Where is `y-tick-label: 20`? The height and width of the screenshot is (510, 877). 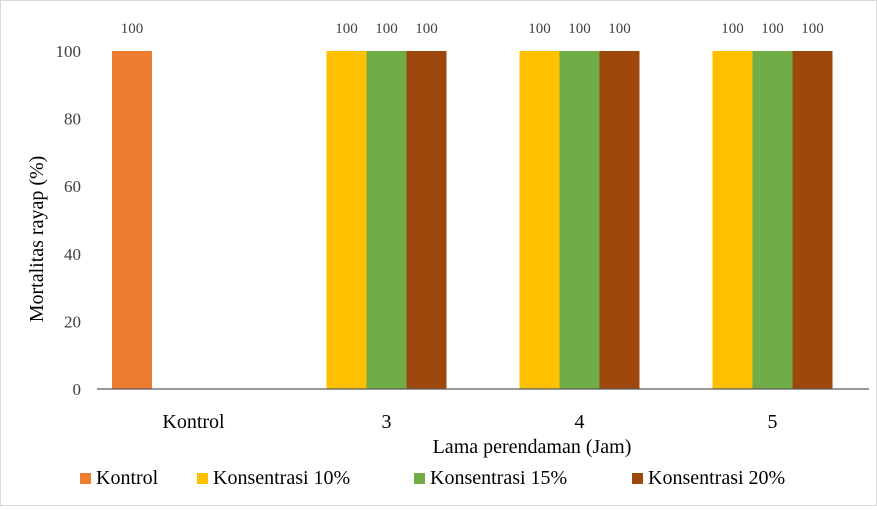 y-tick-label: 20 is located at coordinates (72, 321).